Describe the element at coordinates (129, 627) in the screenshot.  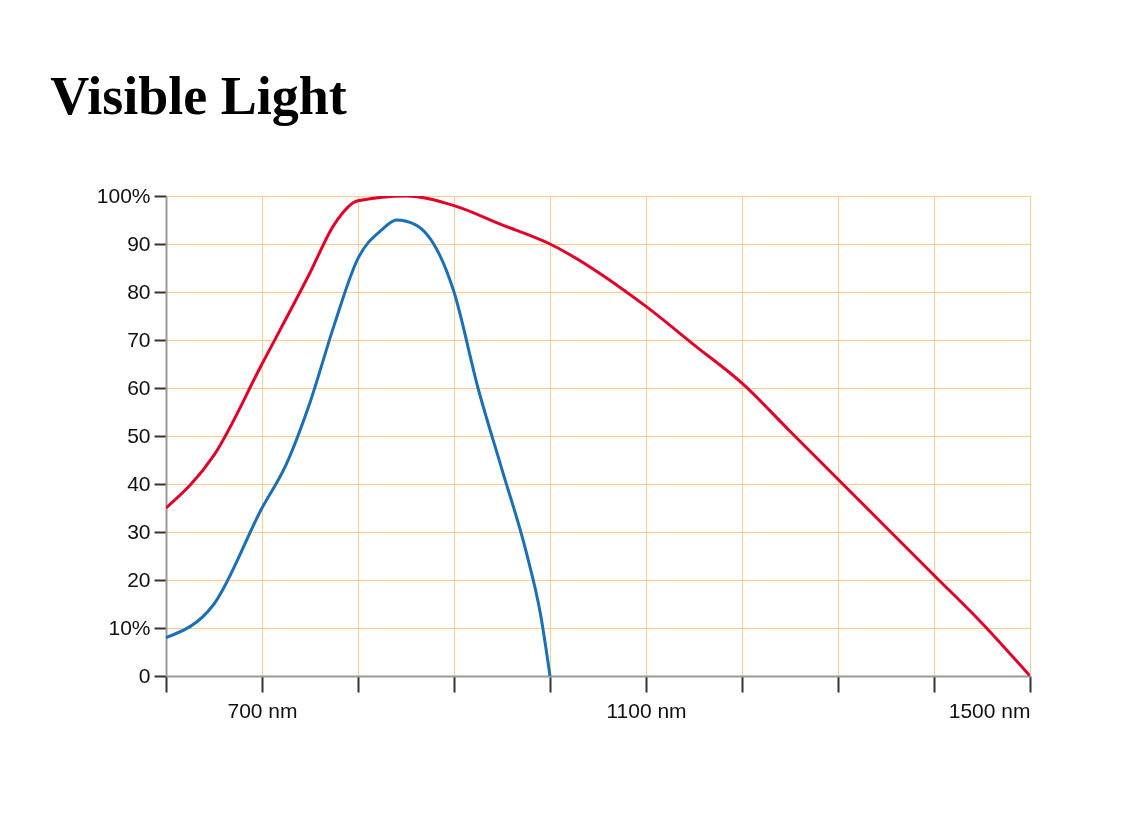
I see `y-tick-label: 10%` at that location.